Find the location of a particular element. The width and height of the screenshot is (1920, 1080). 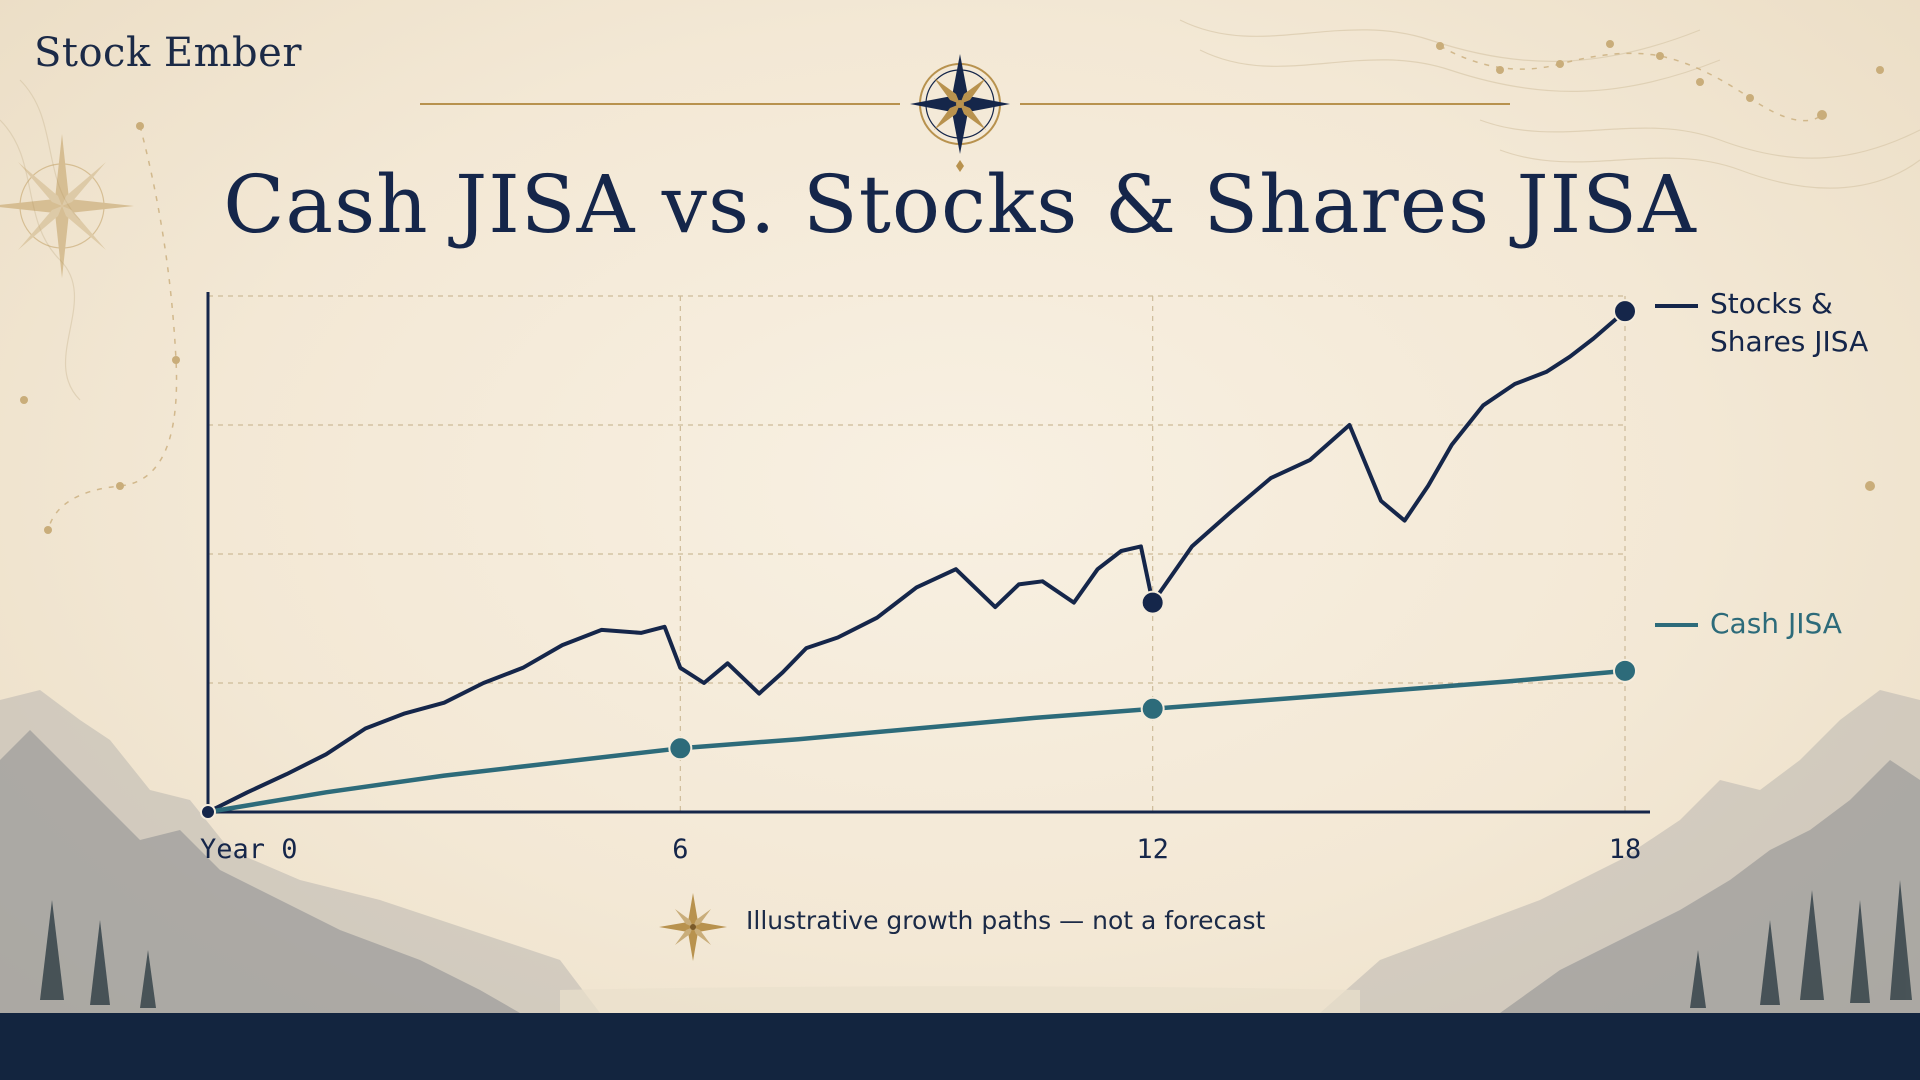

x-tick-label: 6 is located at coordinates (680, 849).